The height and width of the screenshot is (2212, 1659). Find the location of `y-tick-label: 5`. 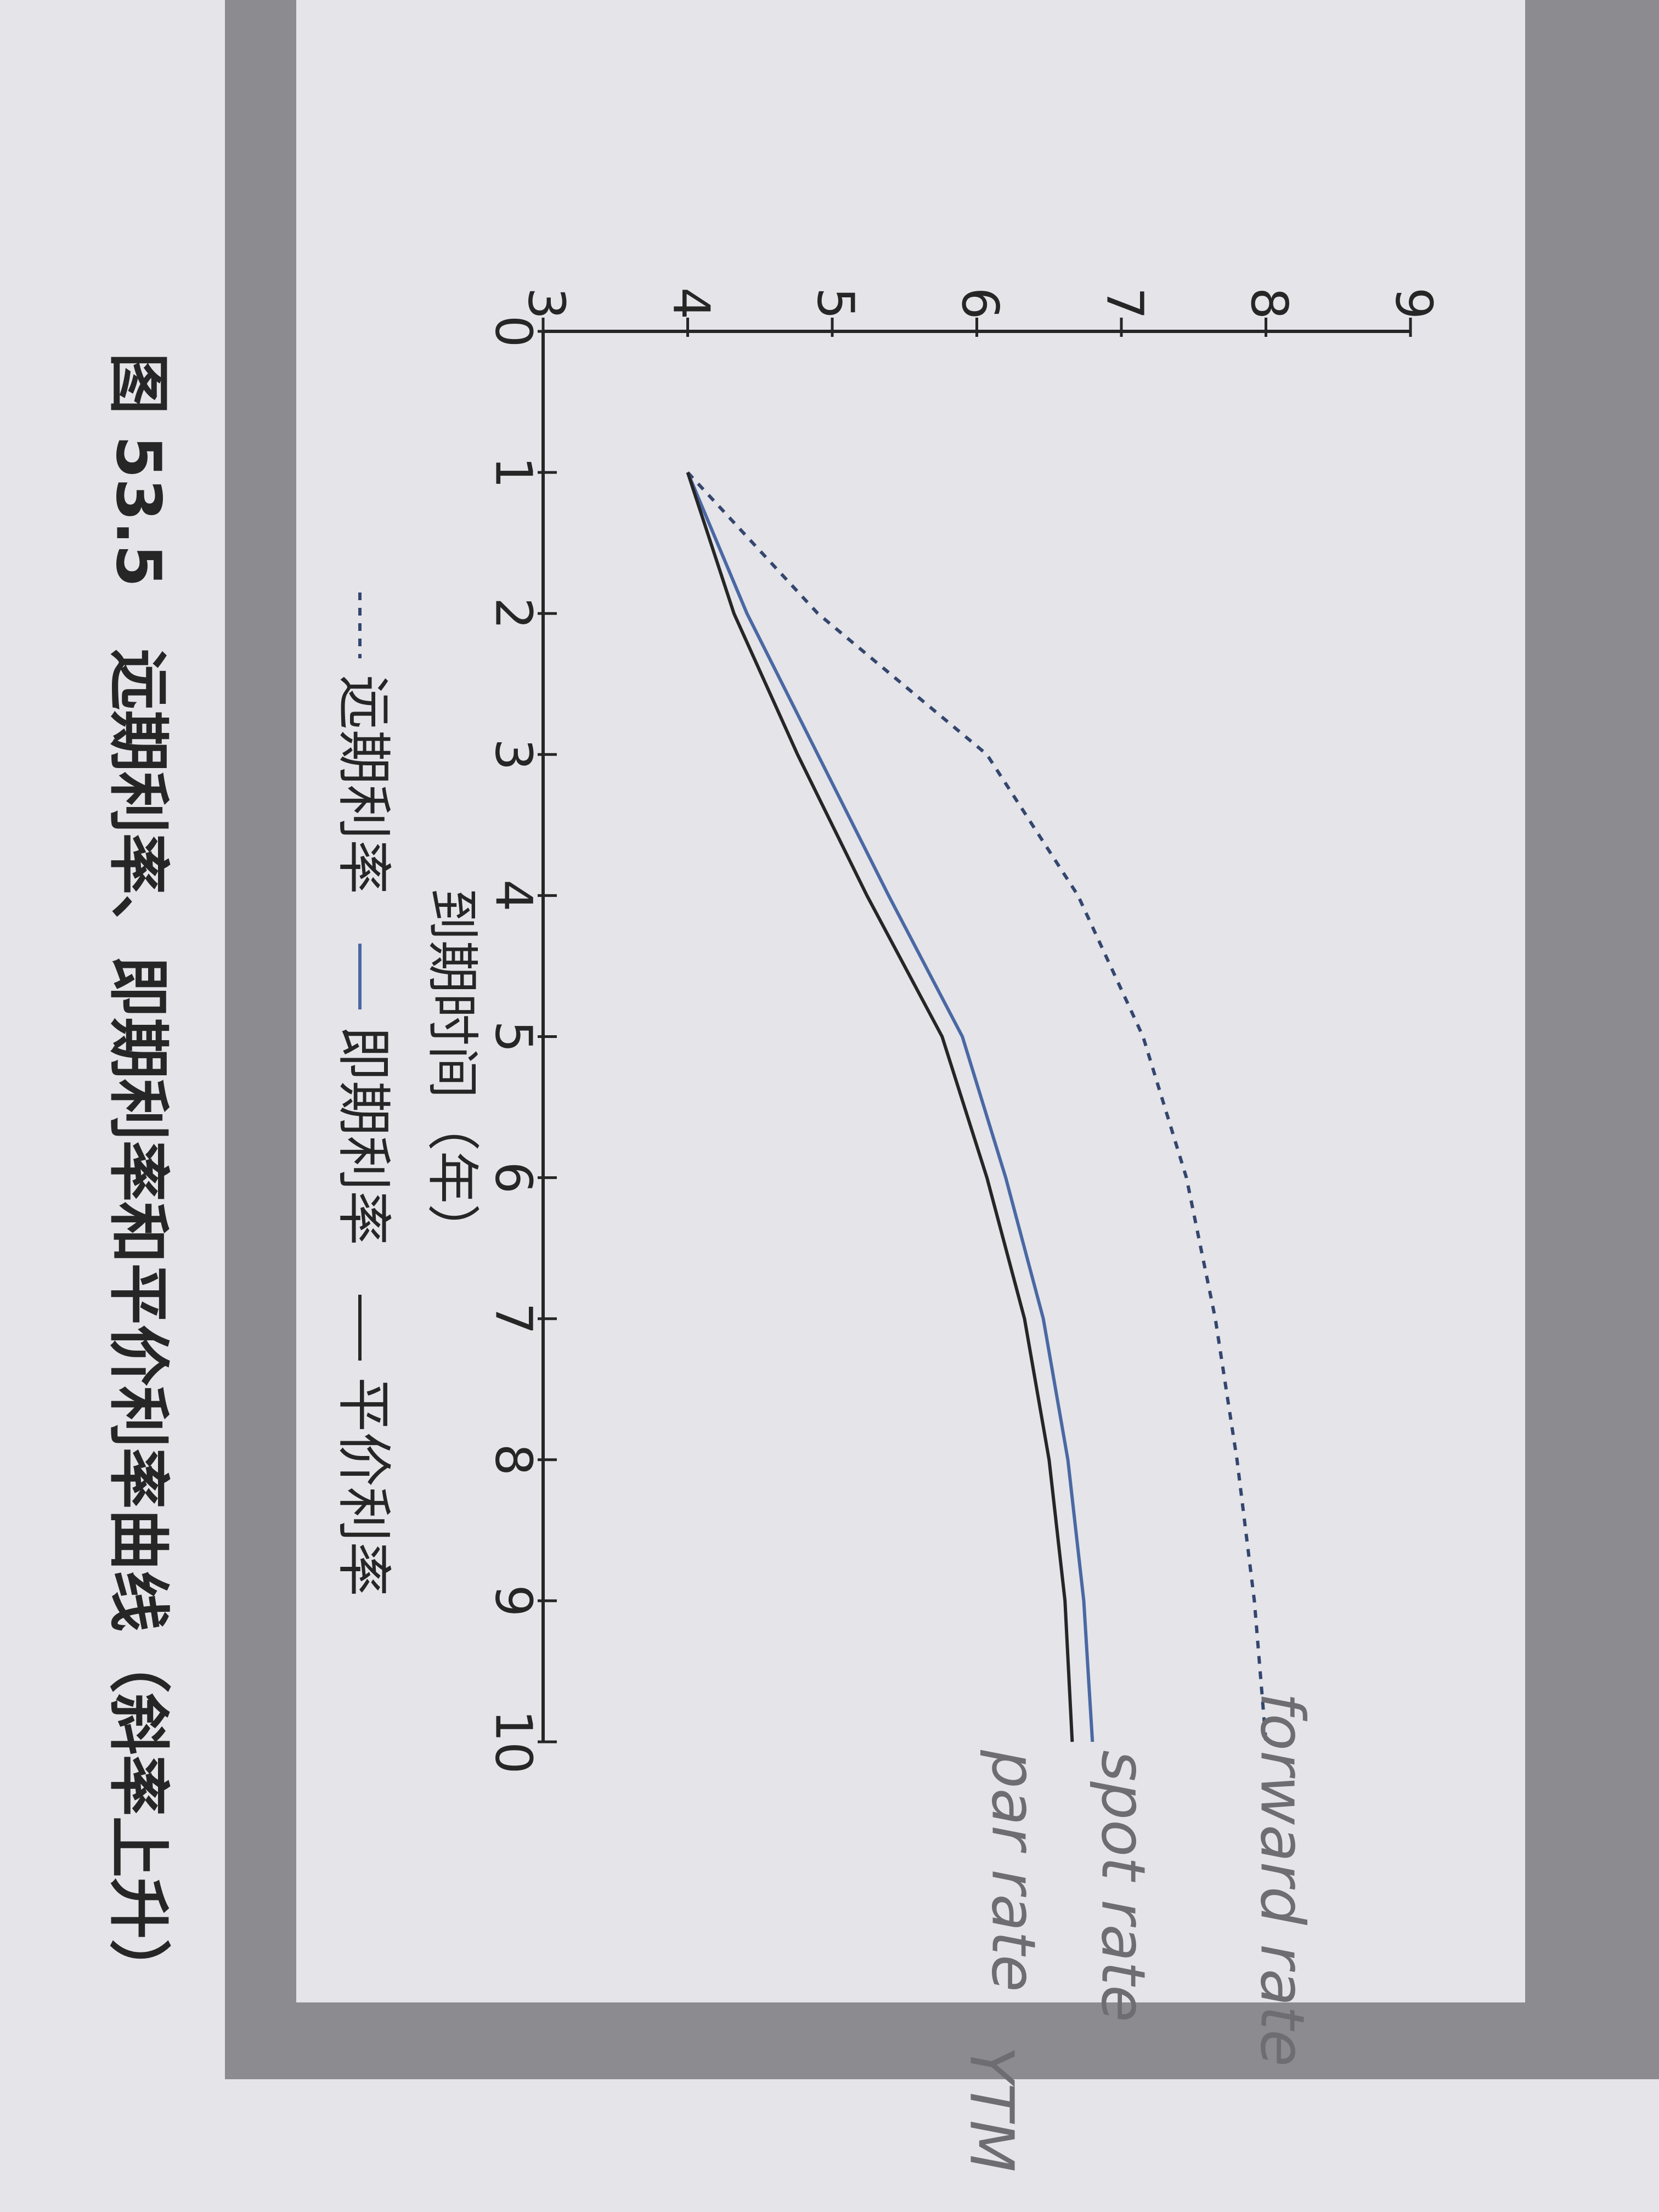

y-tick-label: 5 is located at coordinates (835, 303).